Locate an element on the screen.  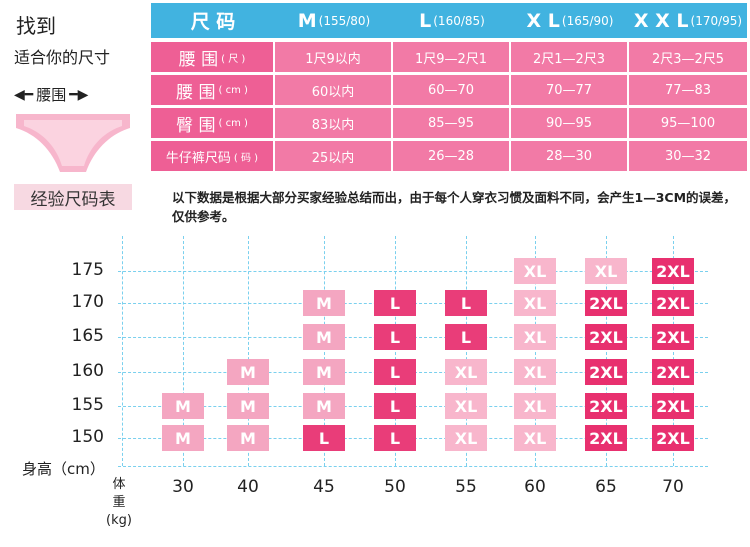
arrow-right-icon: ━▶ is located at coordinates (79, 94).